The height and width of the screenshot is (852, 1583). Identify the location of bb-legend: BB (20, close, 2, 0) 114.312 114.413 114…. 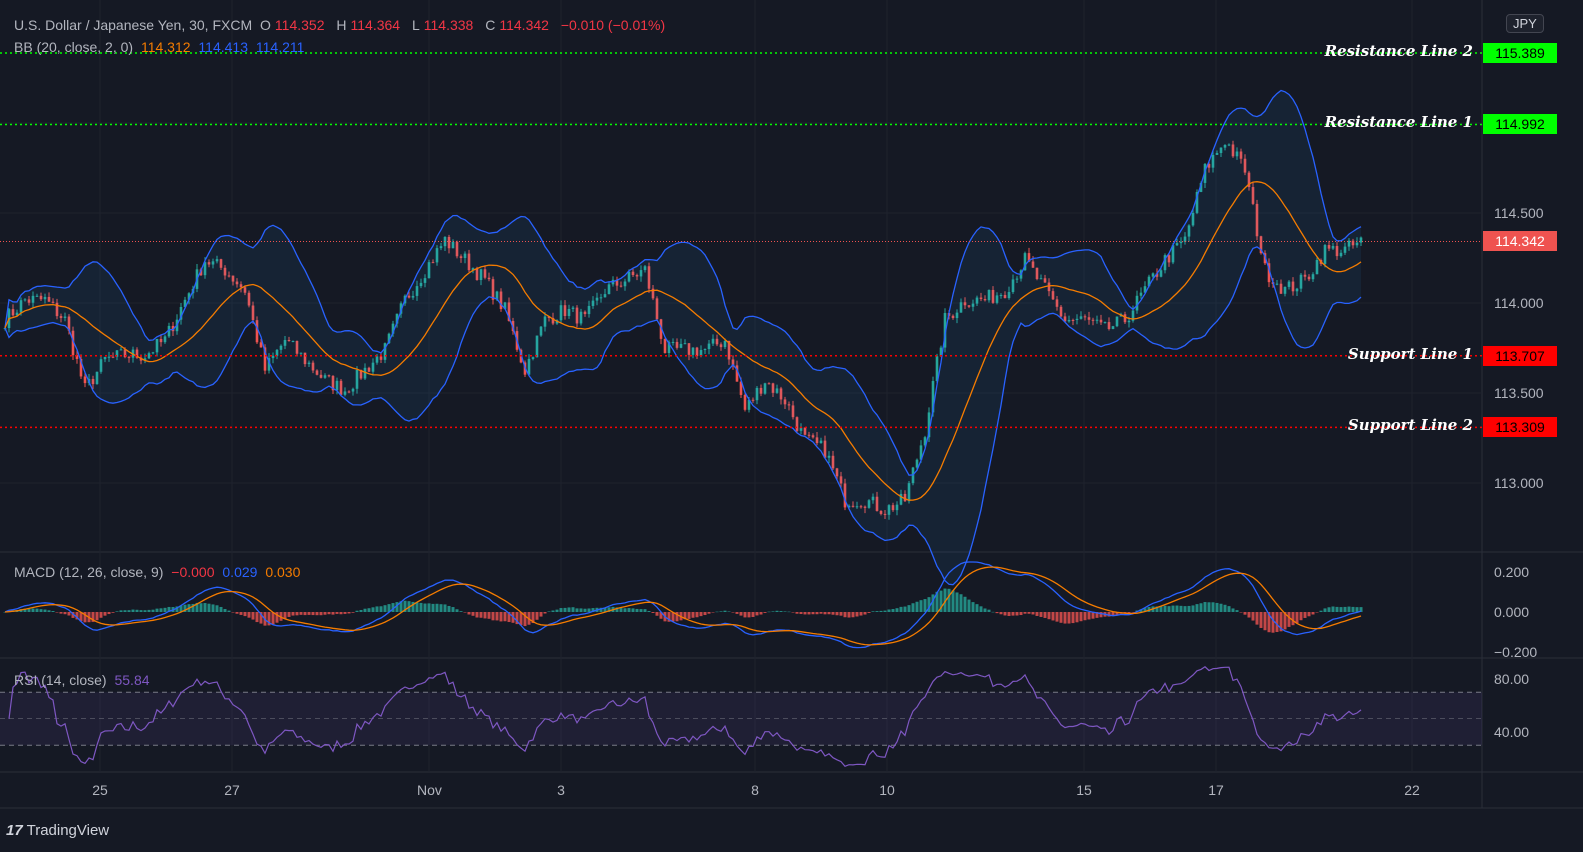
(161, 47).